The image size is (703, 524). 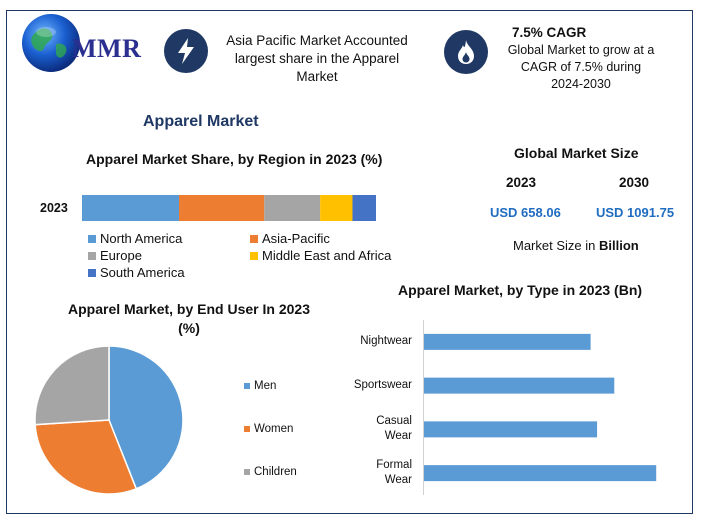 What do you see at coordinates (265, 385) in the screenshot?
I see `legend-label: Men` at bounding box center [265, 385].